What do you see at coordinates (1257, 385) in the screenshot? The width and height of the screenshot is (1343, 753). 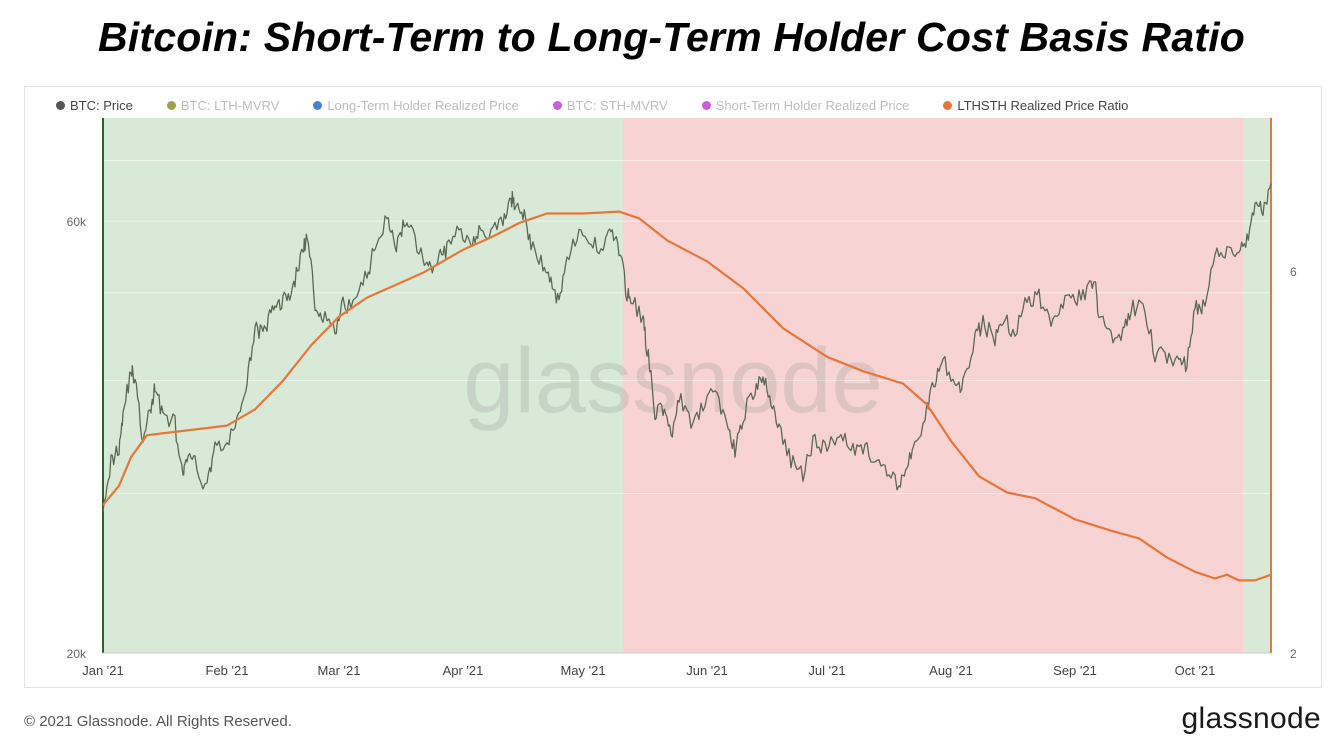 I see `regime-region` at bounding box center [1257, 385].